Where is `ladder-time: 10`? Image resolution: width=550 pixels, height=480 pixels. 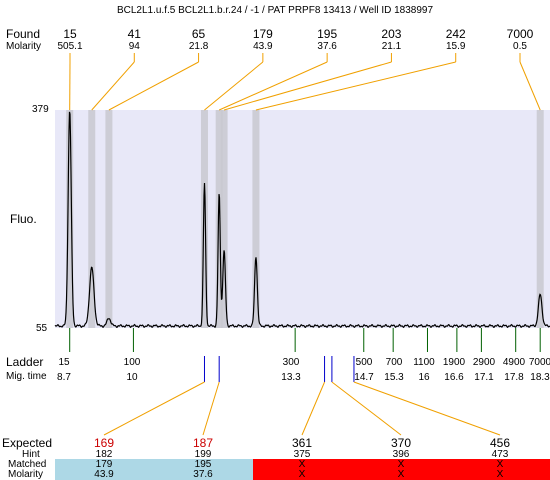 ladder-time: 10 is located at coordinates (132, 377).